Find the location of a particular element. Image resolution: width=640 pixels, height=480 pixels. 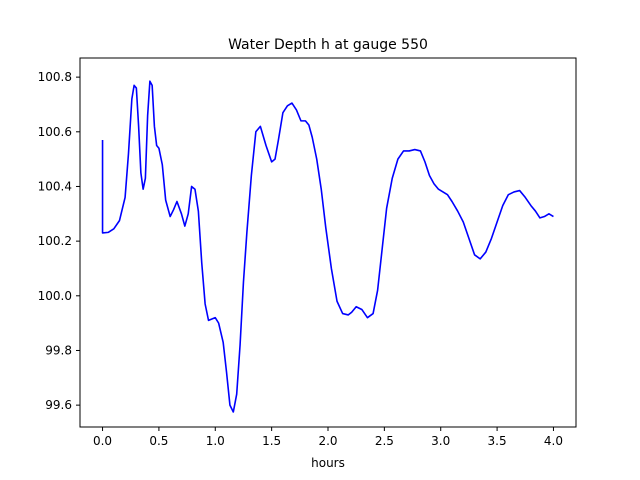

x-axis: 0.0 0.5 1.0 1.5 2.0 2.5 3.0 3.5 4.0 is located at coordinates (328, 437).